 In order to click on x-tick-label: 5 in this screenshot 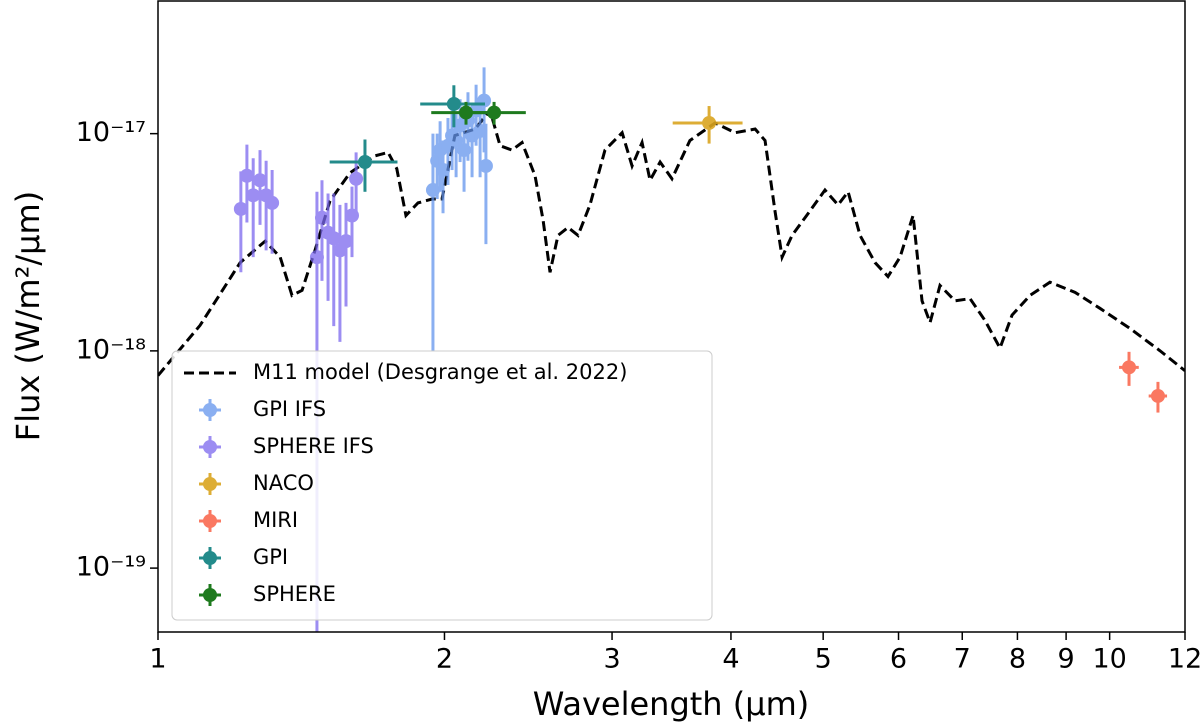, I will do `click(823, 659)`.